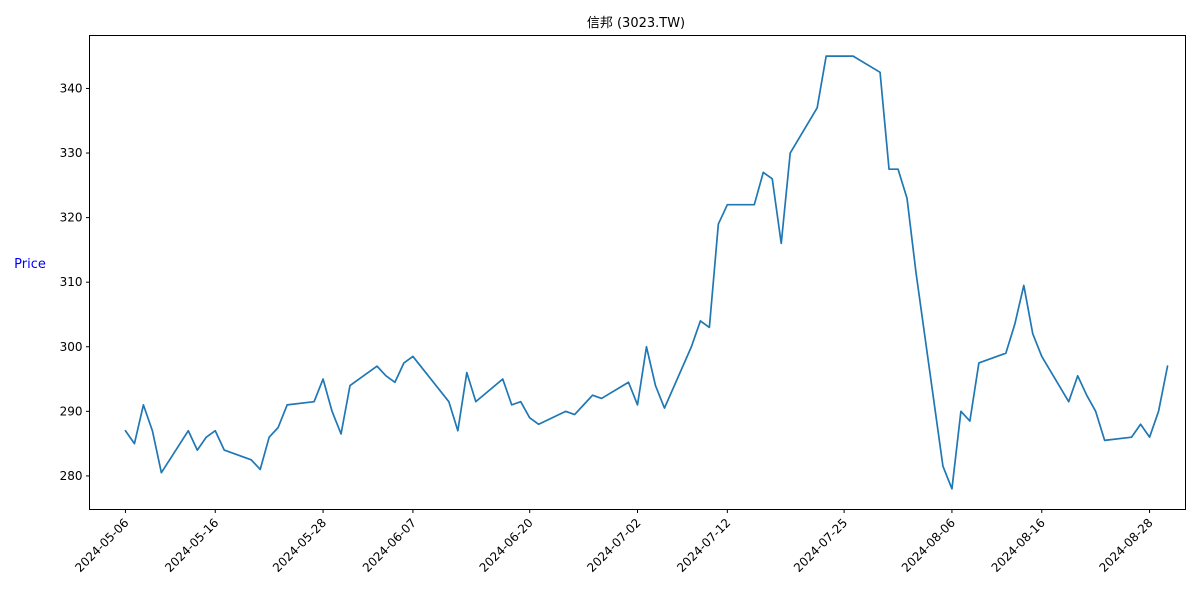 This screenshot has width=1200, height=600. Describe the element at coordinates (191, 545) in the screenshot. I see `x-tick-label: 2024-05-16` at that location.